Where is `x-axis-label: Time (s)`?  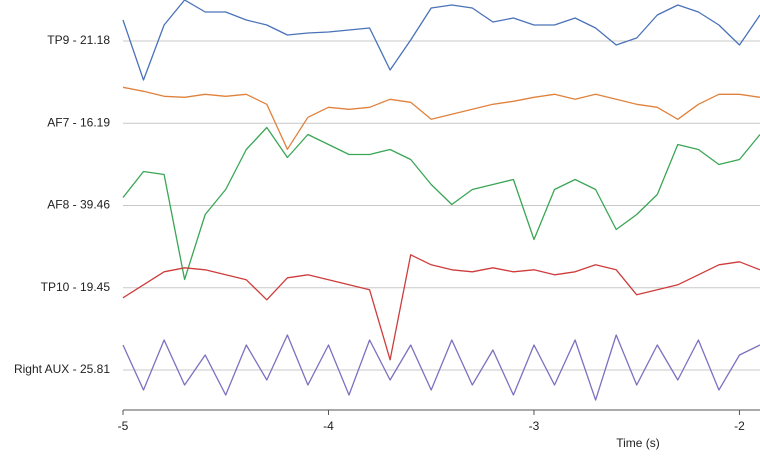
x-axis-label: Time (s) is located at coordinates (638, 443).